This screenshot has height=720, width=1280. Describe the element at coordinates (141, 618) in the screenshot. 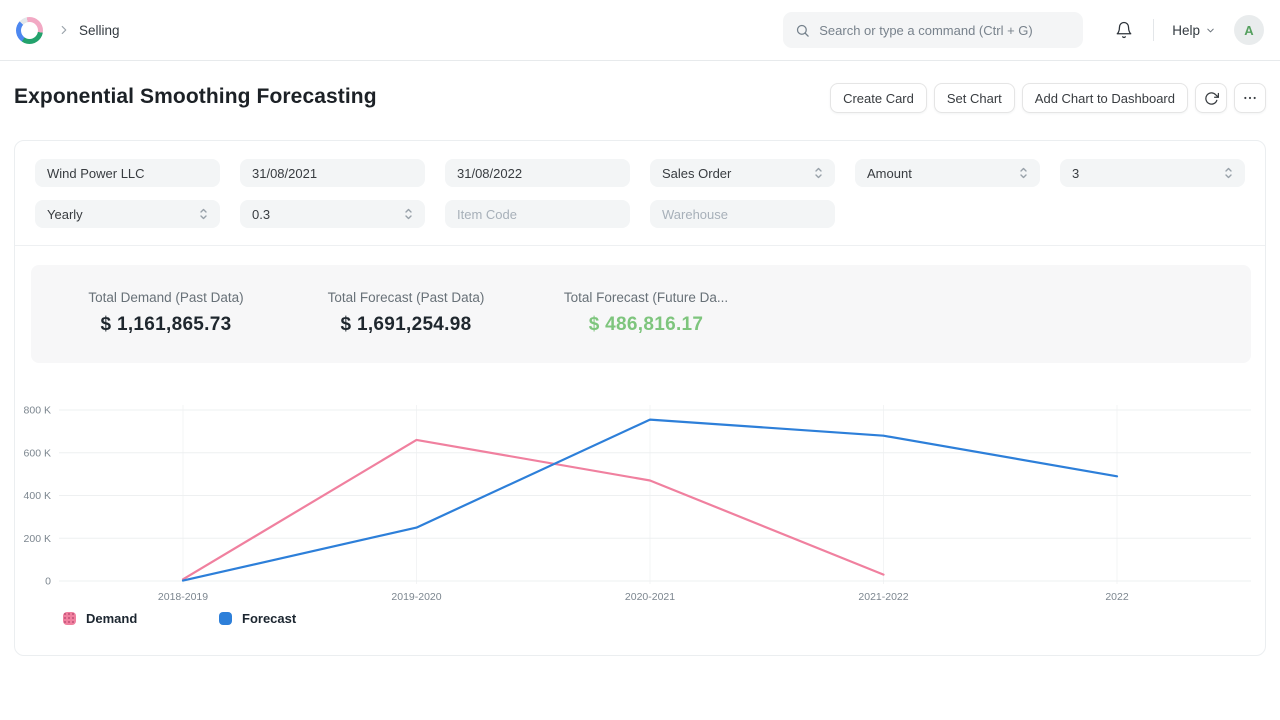

I see `legend-item-demand: Demand` at that location.